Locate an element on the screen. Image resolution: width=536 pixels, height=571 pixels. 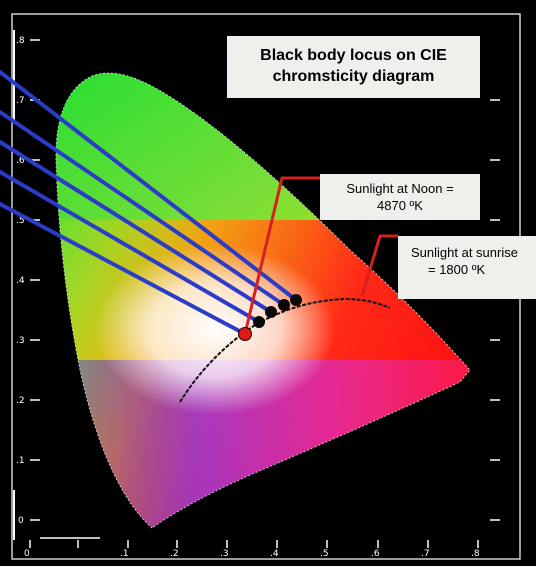
title-line-2: chromsticity diagram is located at coordinates (353, 76).